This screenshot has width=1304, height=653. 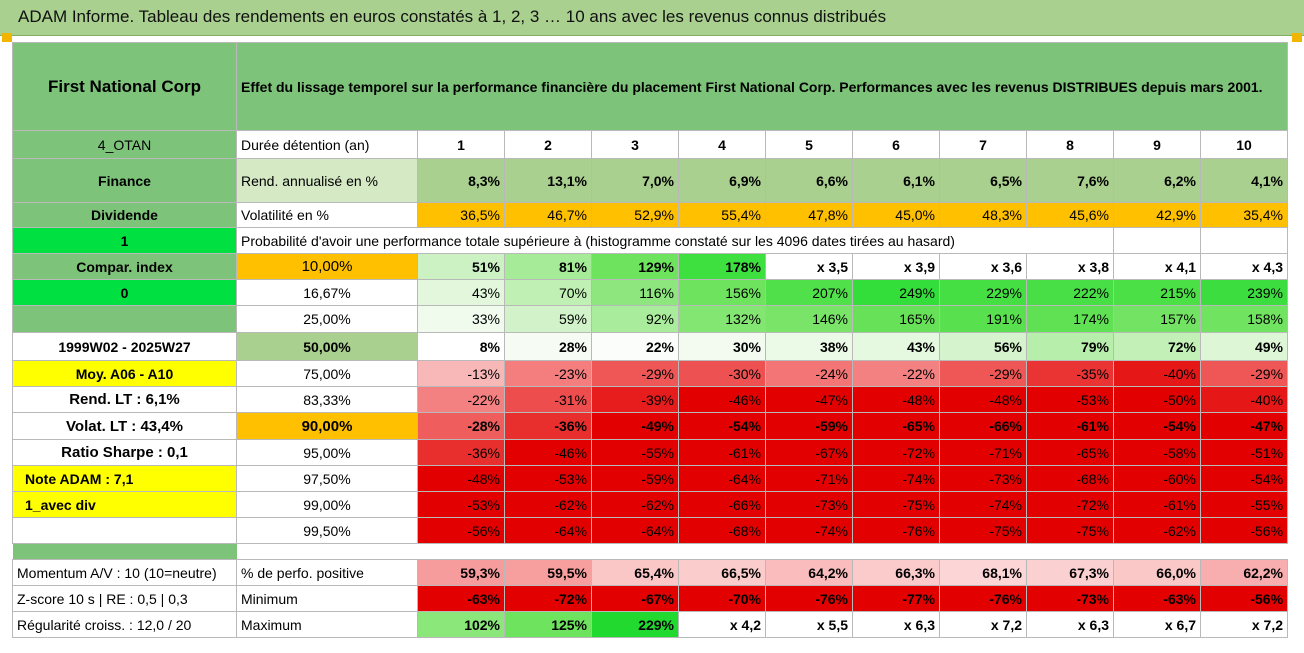 What do you see at coordinates (722, 292) in the screenshot?
I see `prob-cell: 156%` at bounding box center [722, 292].